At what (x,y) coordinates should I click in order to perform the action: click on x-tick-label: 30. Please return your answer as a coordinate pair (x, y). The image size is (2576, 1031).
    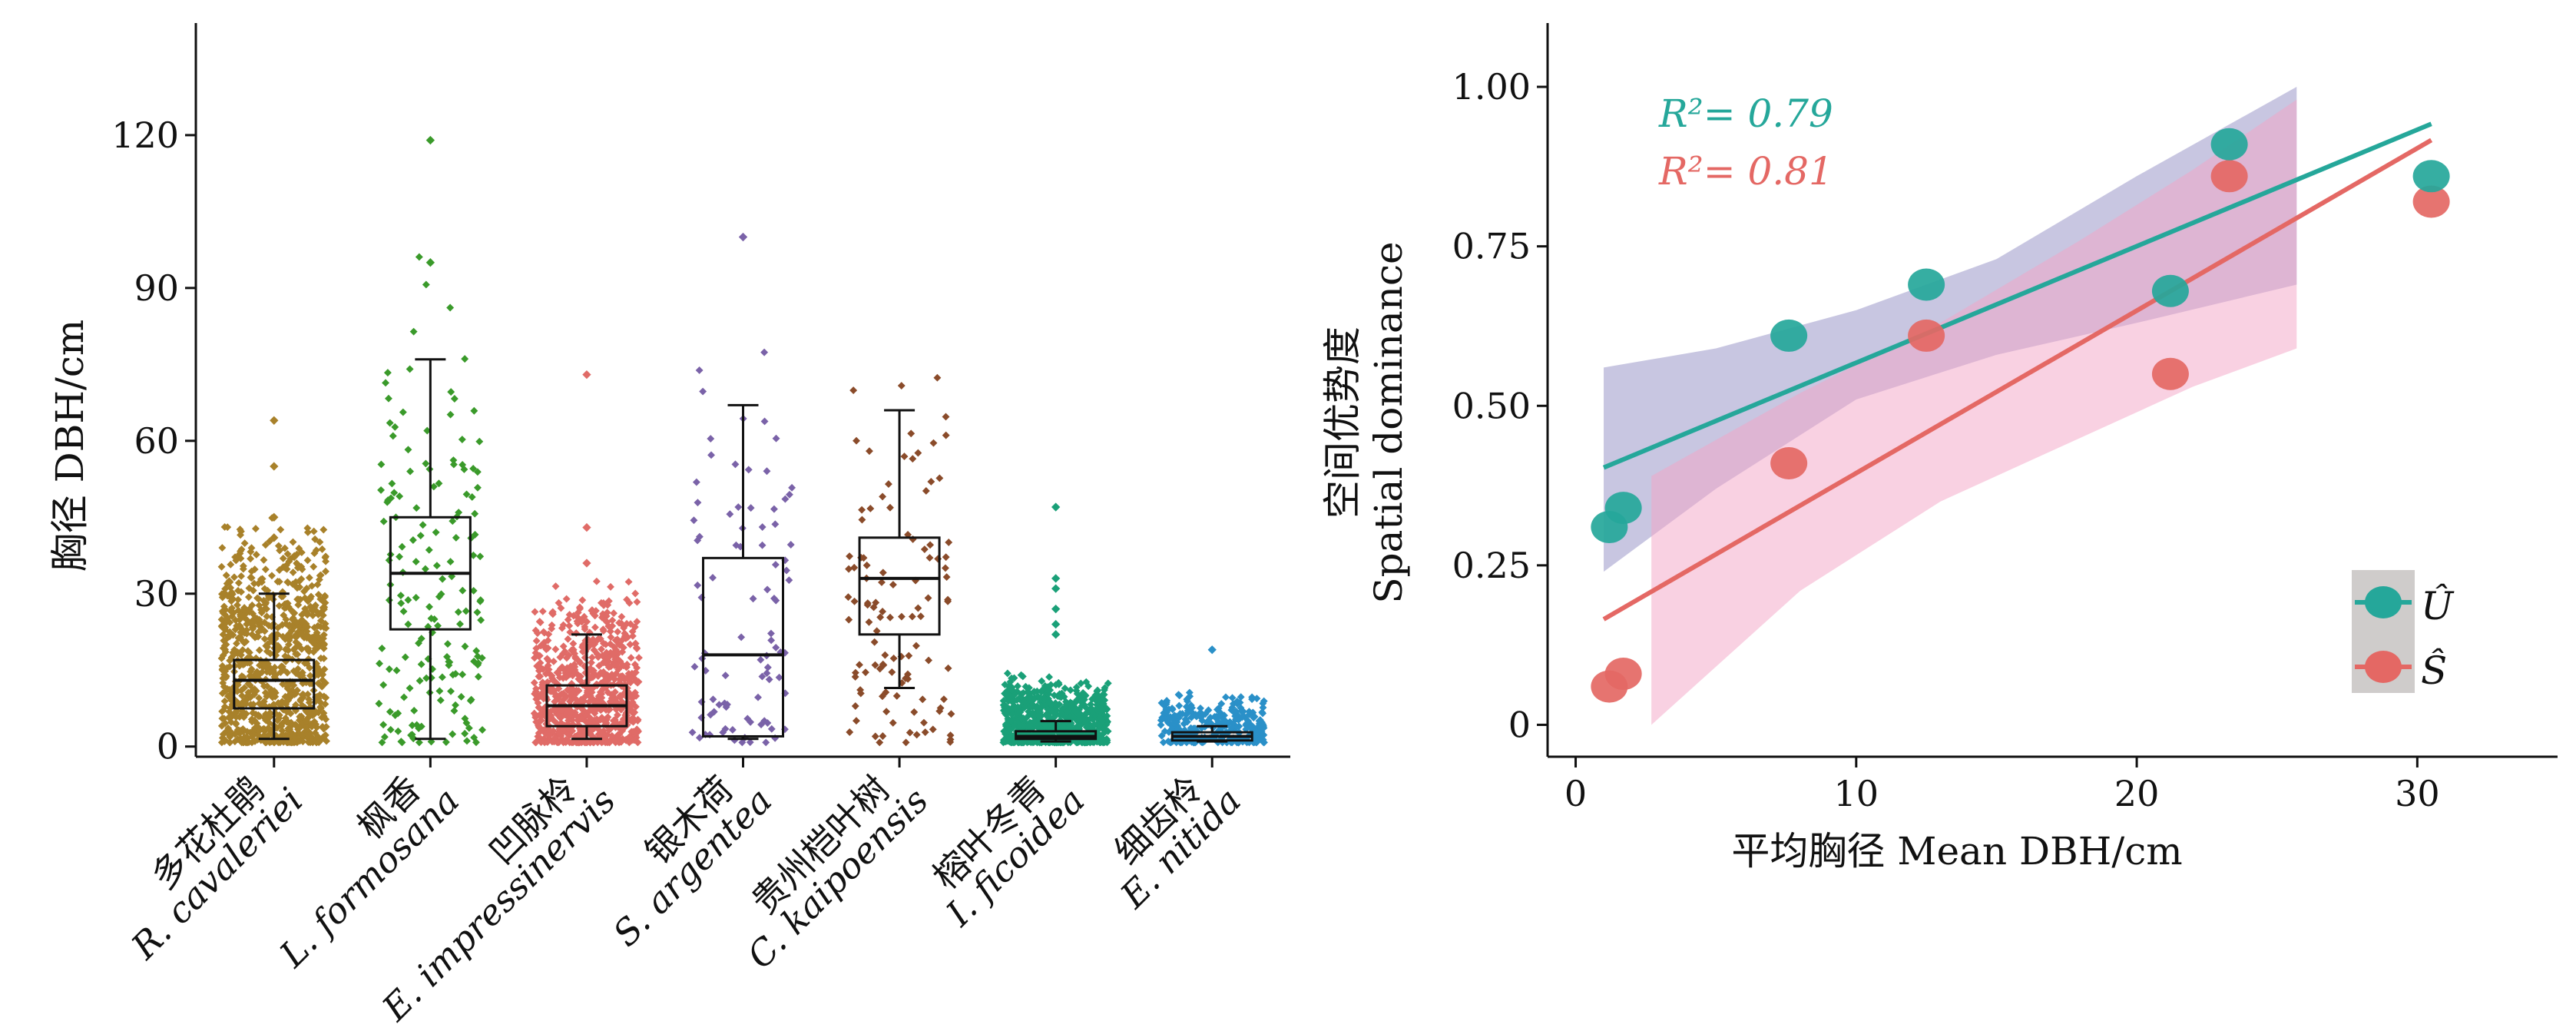
    Looking at the image, I should click on (2418, 793).